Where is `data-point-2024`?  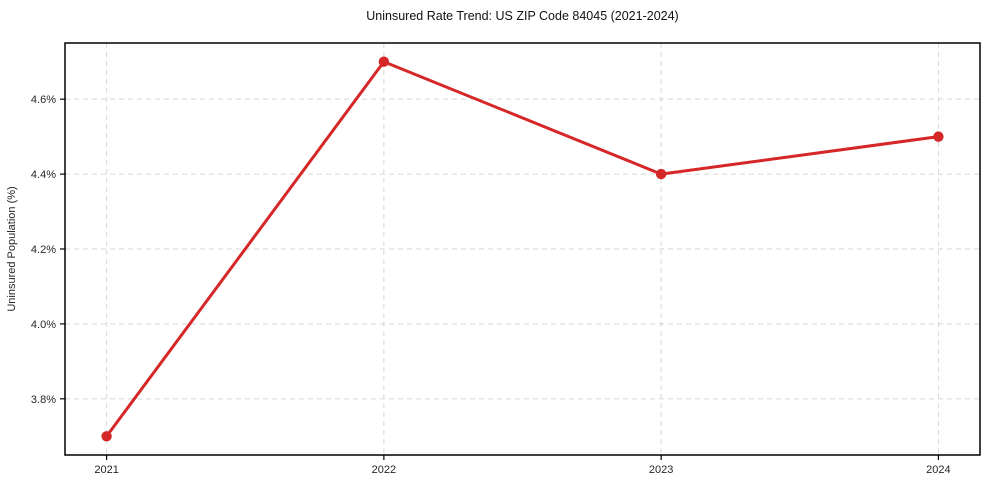 data-point-2024 is located at coordinates (938, 136).